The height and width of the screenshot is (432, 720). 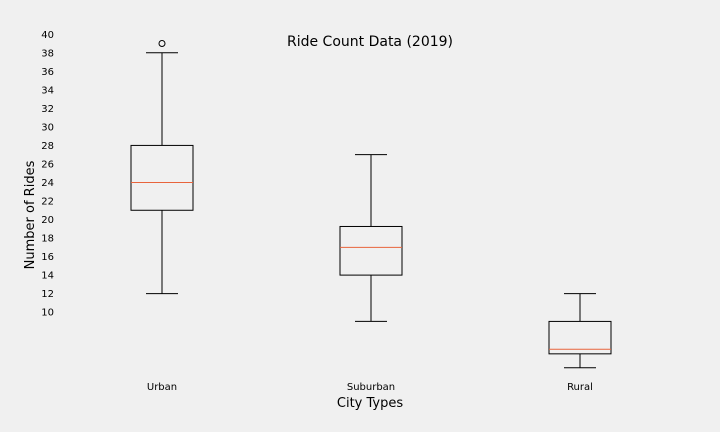 I want to click on y-axis-ticks: 10 12 14 16 18 20 22 24 26 28 30 32 34 36 38 40, so click(x=47, y=174).